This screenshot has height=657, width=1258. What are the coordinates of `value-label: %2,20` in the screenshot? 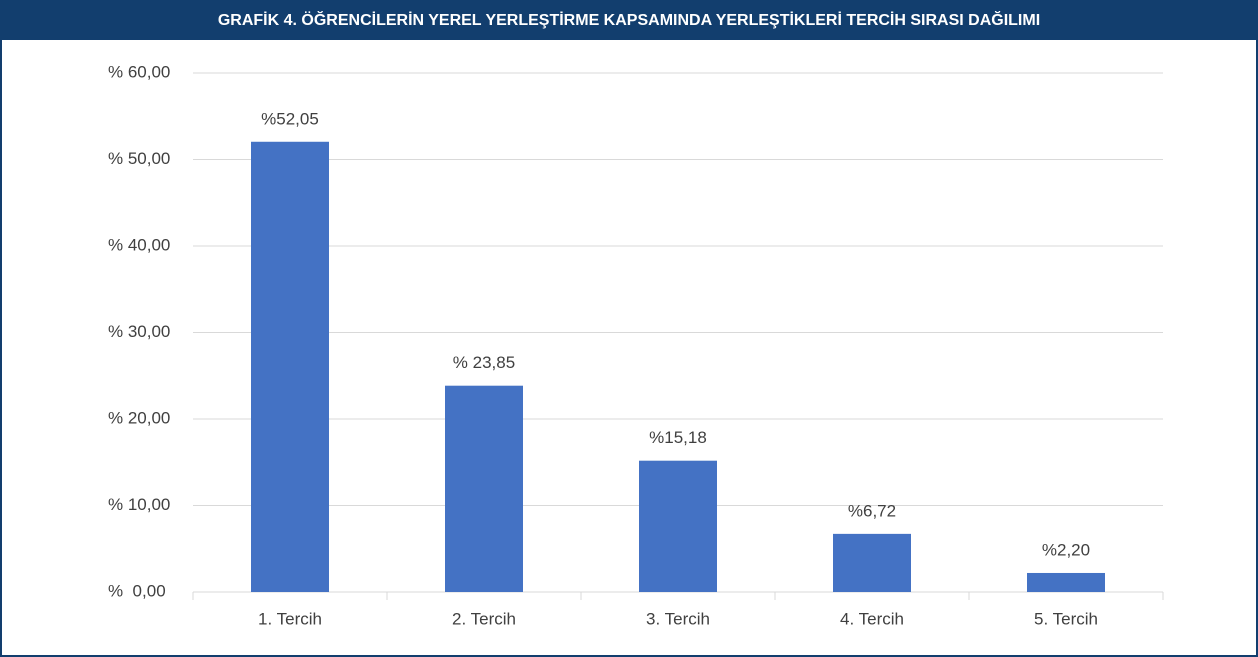 It's located at (1066, 549).